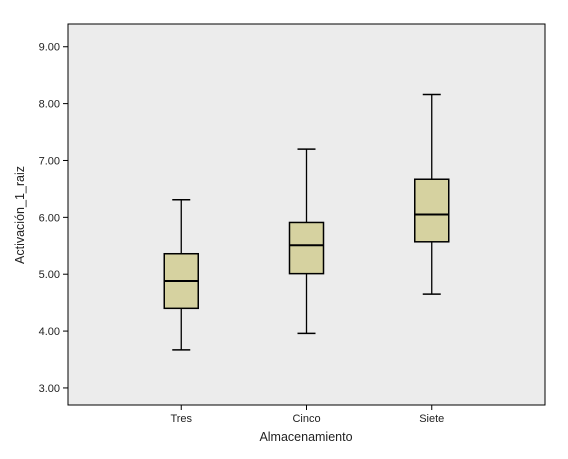  What do you see at coordinates (306, 419) in the screenshot?
I see `x-tick-label: Cinco` at bounding box center [306, 419].